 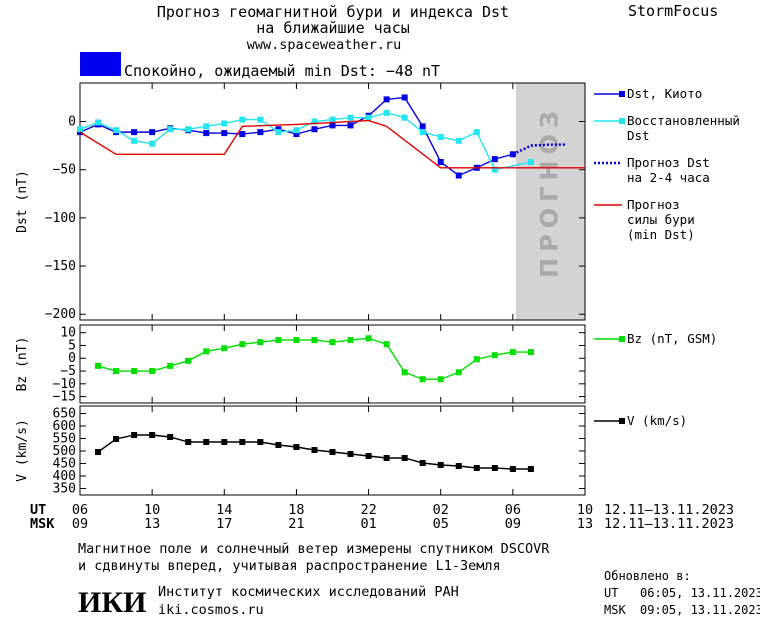 I want to click on legend-label: Bz (nT, GSM), so click(x=672, y=338).